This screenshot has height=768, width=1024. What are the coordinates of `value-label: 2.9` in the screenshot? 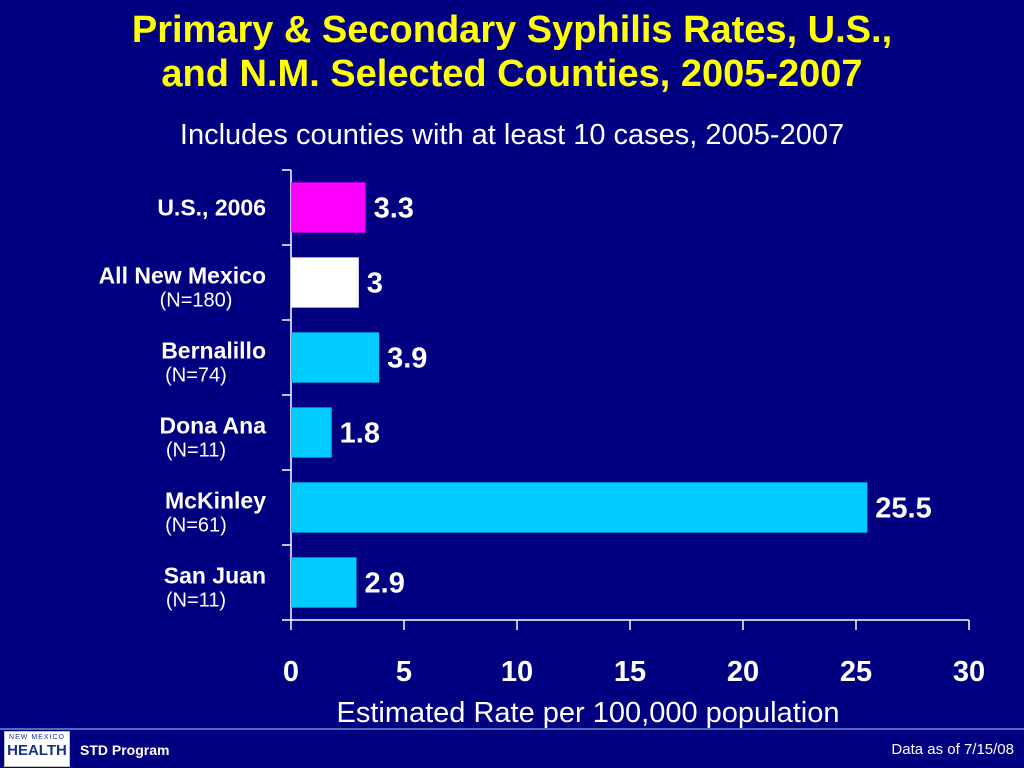 It's located at (385, 584).